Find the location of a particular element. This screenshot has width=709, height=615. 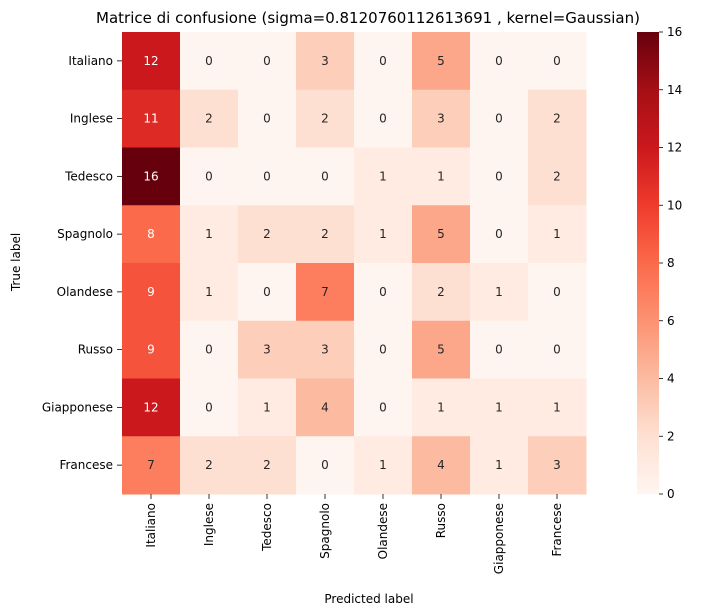

y-tick-label: Italiano is located at coordinates (90, 61).